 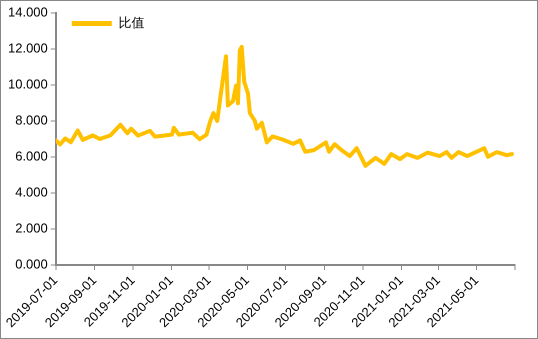 What do you see at coordinates (31, 228) in the screenshot?
I see `y-tick-label: 2.000` at bounding box center [31, 228].